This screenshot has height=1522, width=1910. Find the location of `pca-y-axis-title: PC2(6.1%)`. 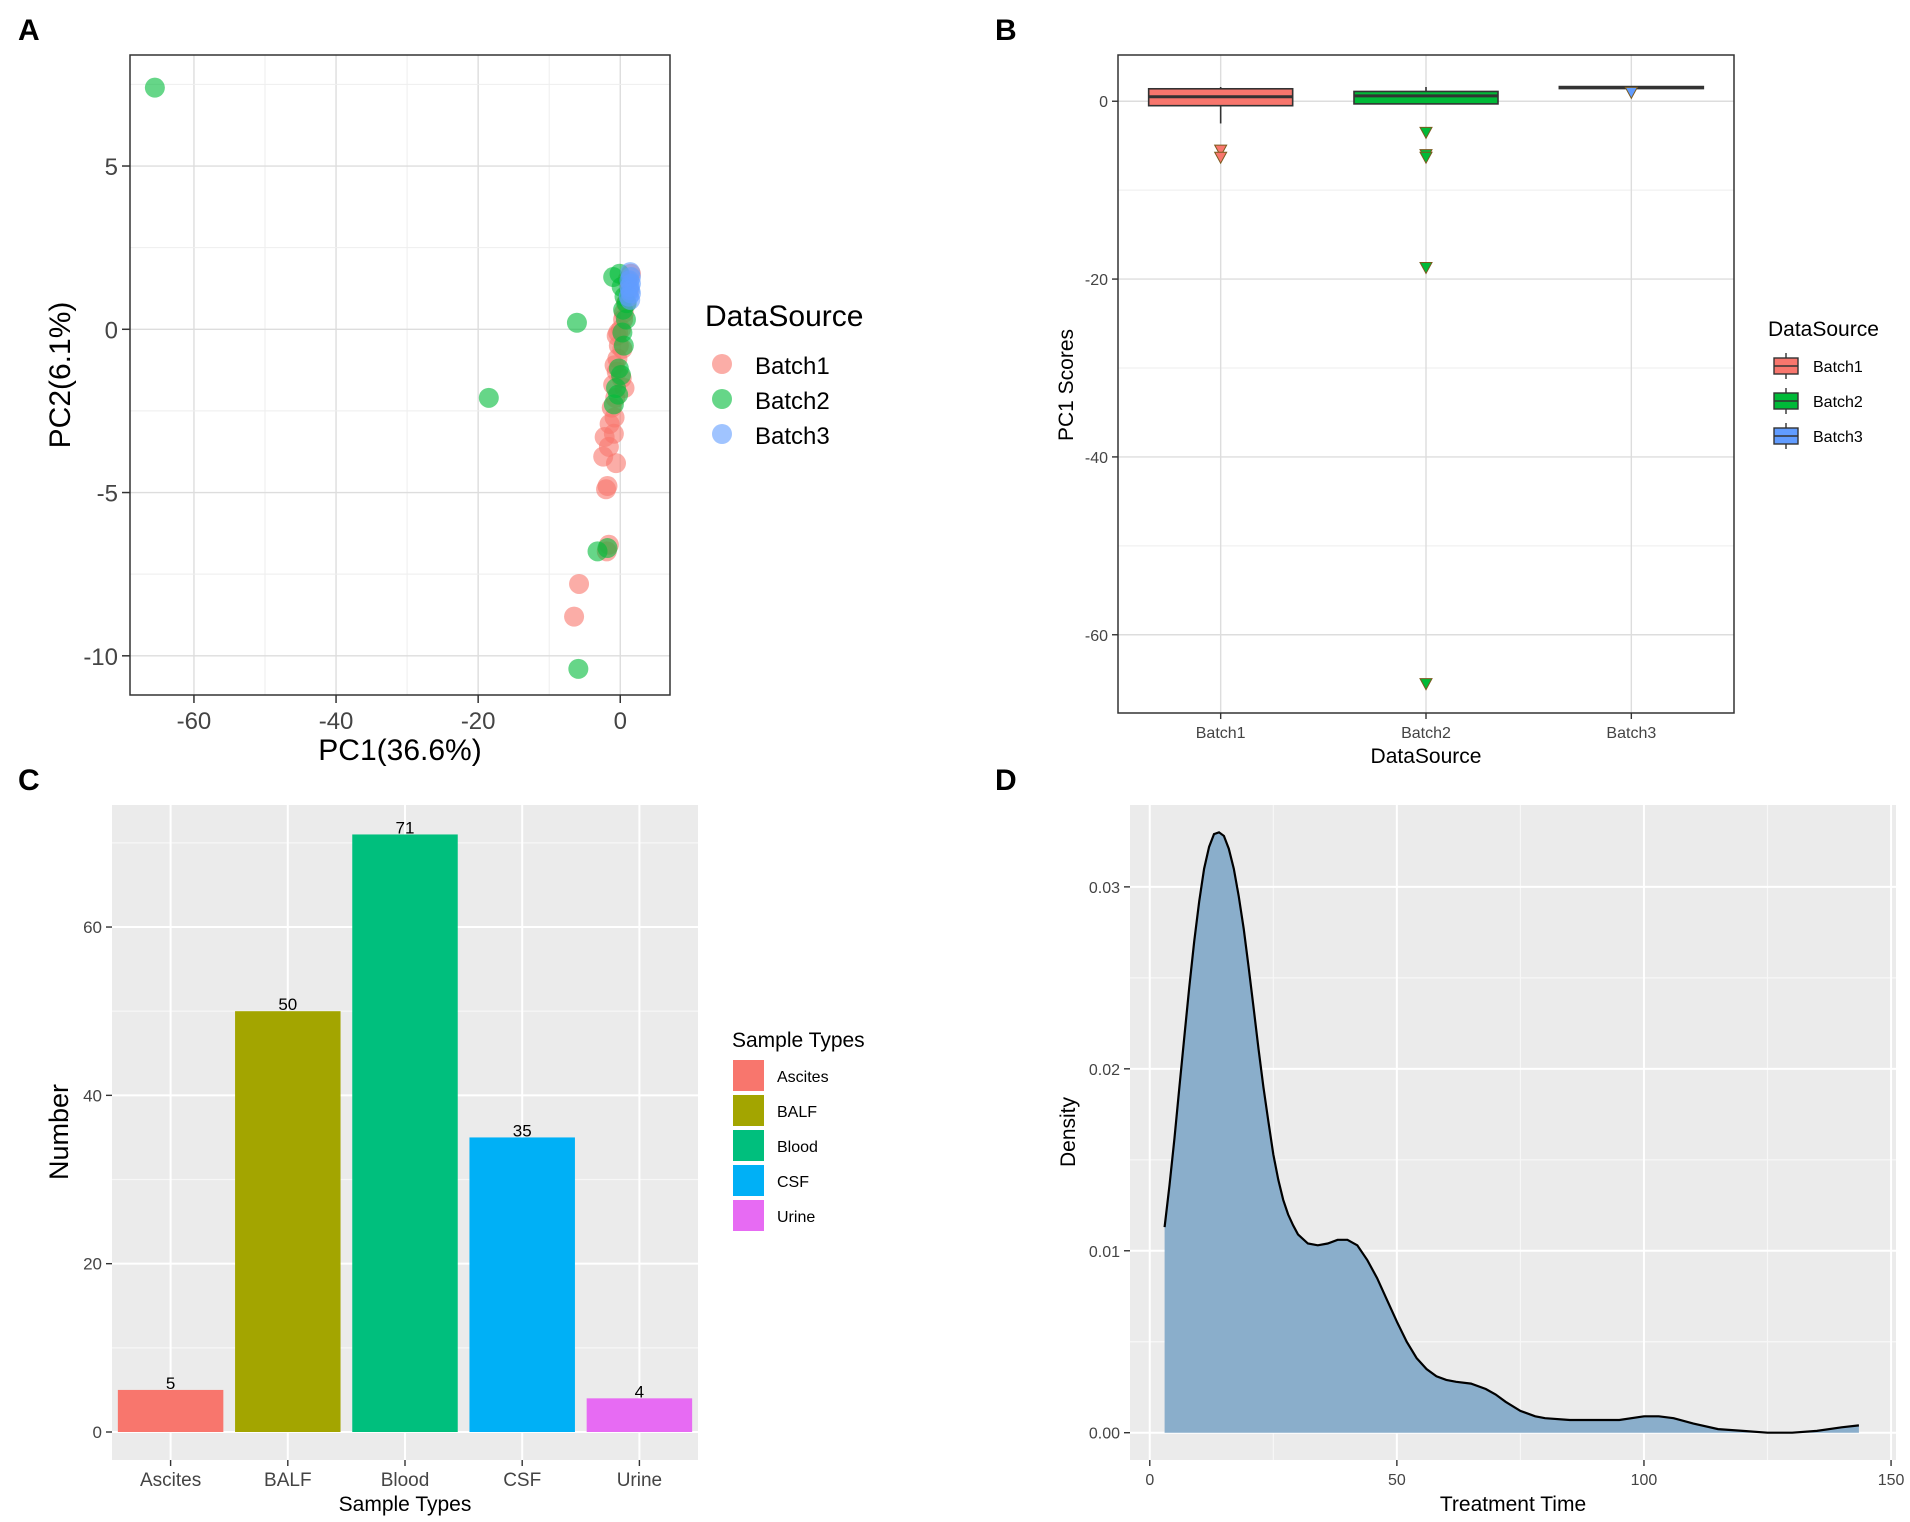

pca-y-axis-title: PC2(6.1%) is located at coordinates (60, 375).